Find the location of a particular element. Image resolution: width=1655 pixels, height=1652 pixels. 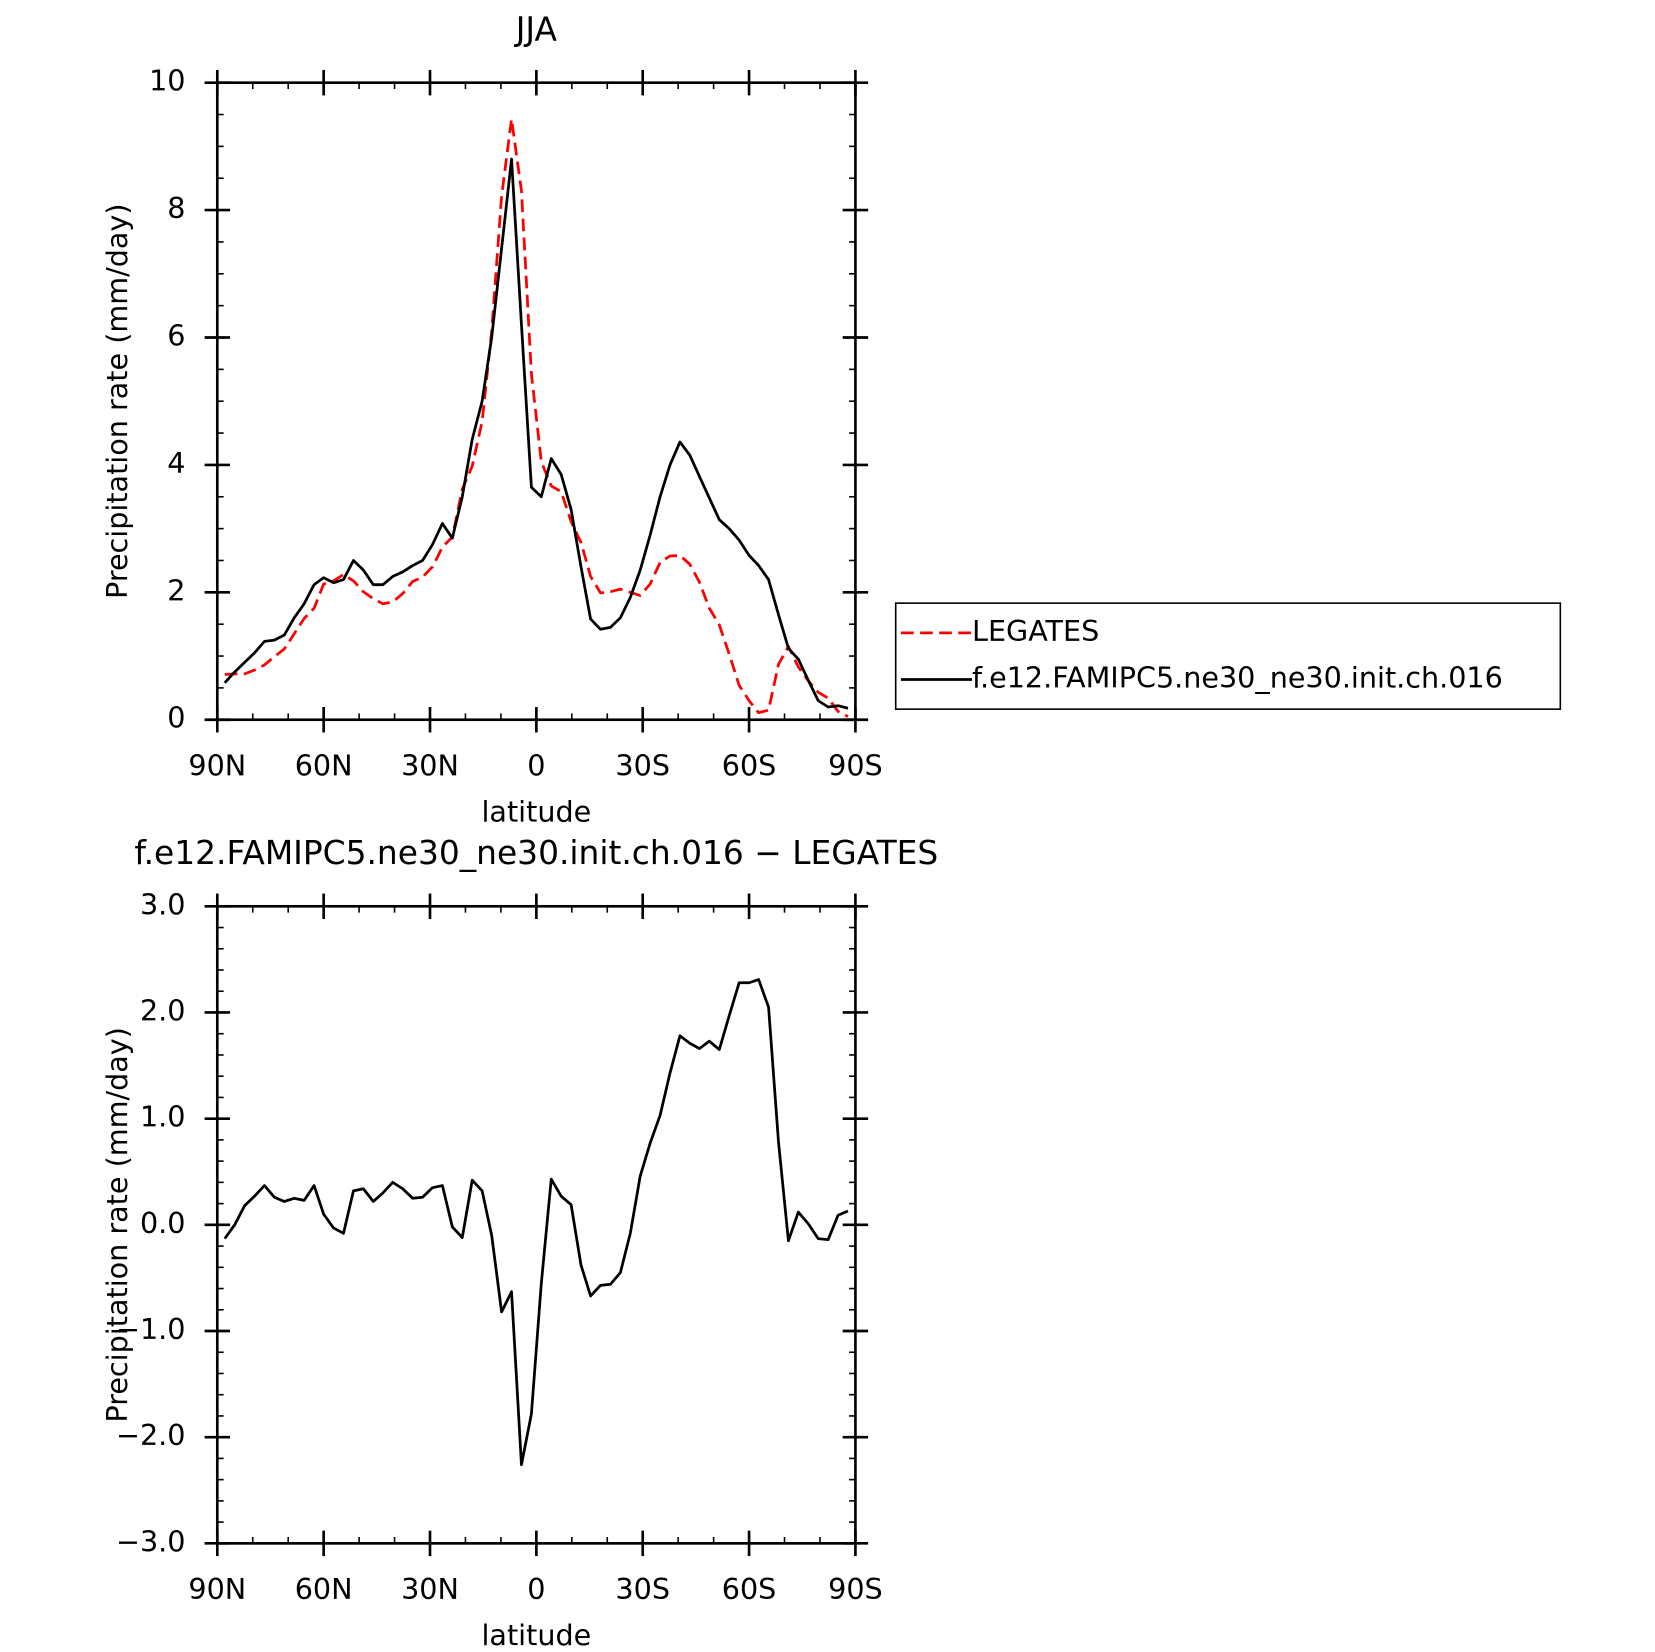

chart-title: JJA is located at coordinates (536, 29).